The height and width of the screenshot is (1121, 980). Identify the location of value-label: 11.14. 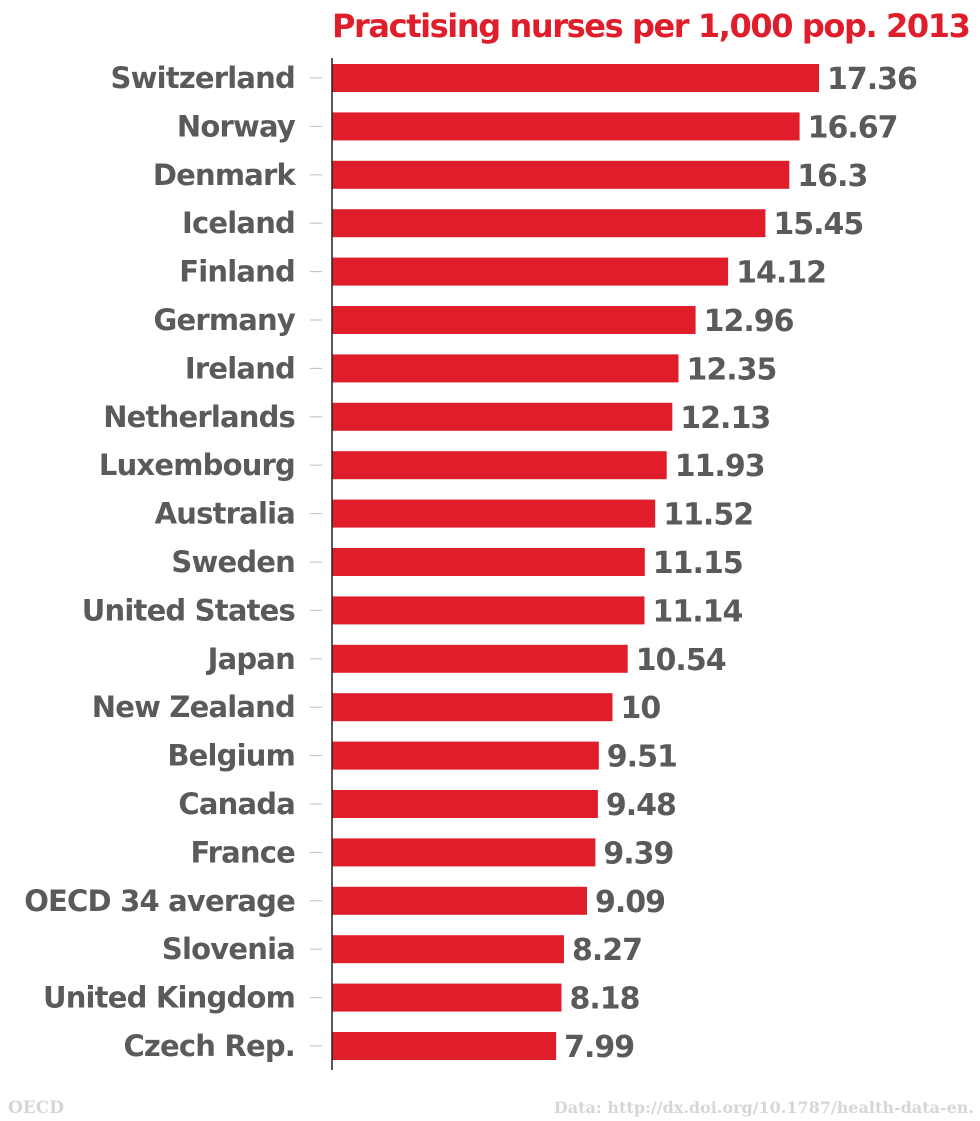
(698, 611).